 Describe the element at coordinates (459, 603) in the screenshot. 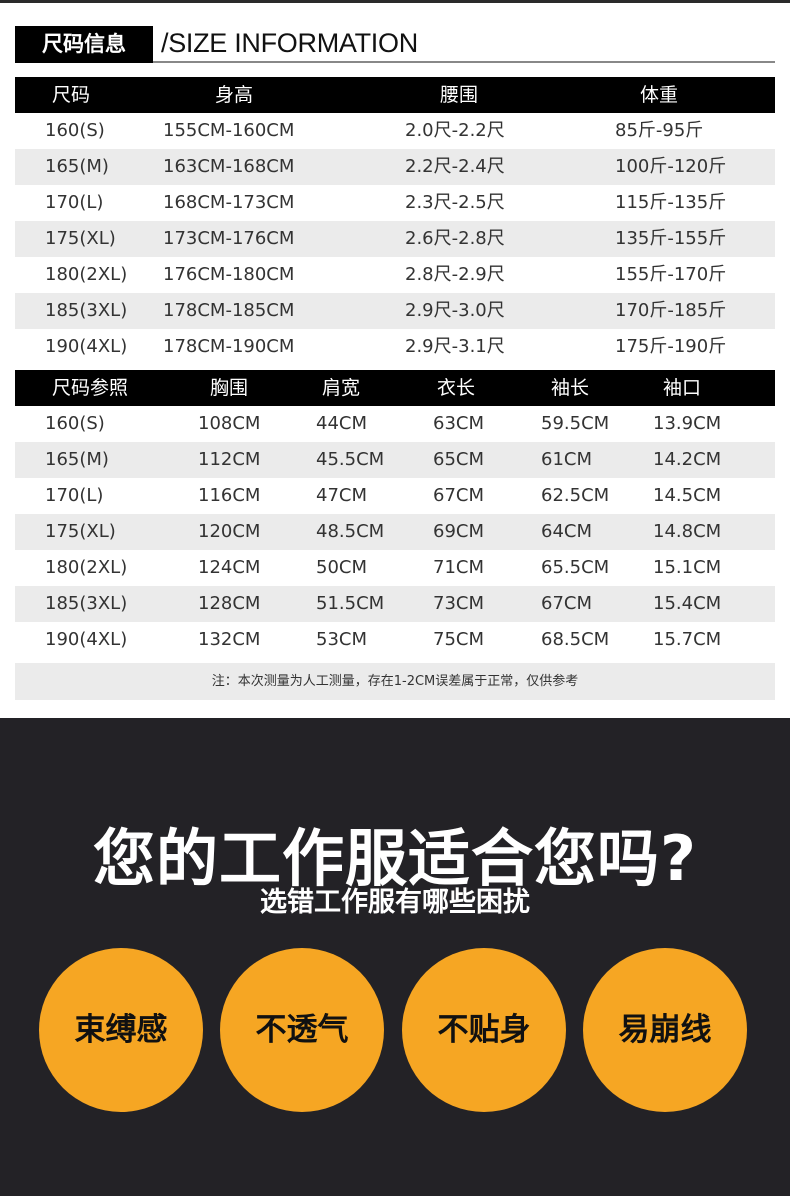

I see `table-cell: 73CM` at that location.